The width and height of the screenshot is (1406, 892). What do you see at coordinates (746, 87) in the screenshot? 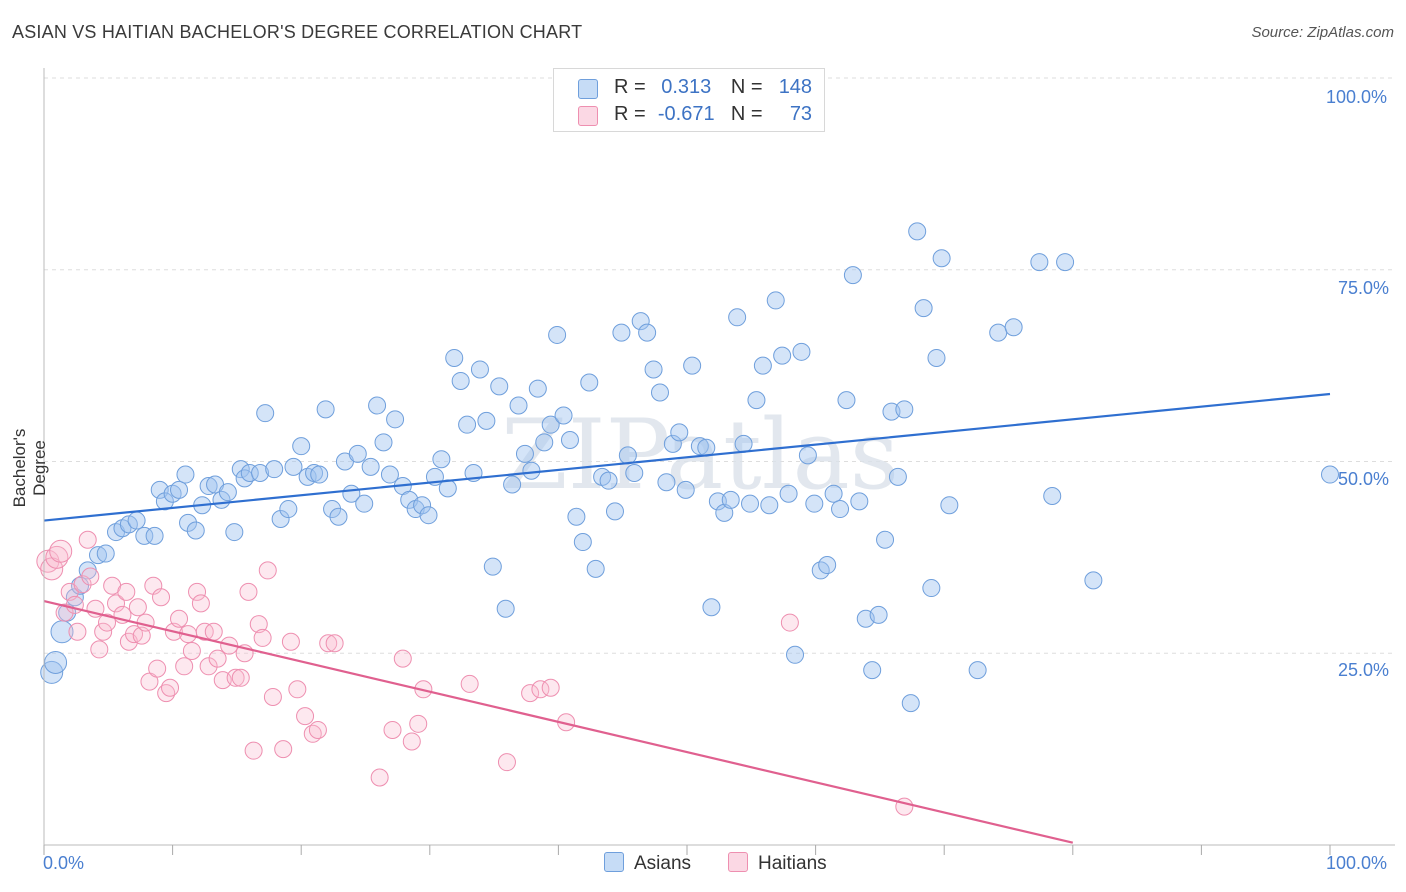
I see `asians-n-label: N =` at bounding box center [746, 87].